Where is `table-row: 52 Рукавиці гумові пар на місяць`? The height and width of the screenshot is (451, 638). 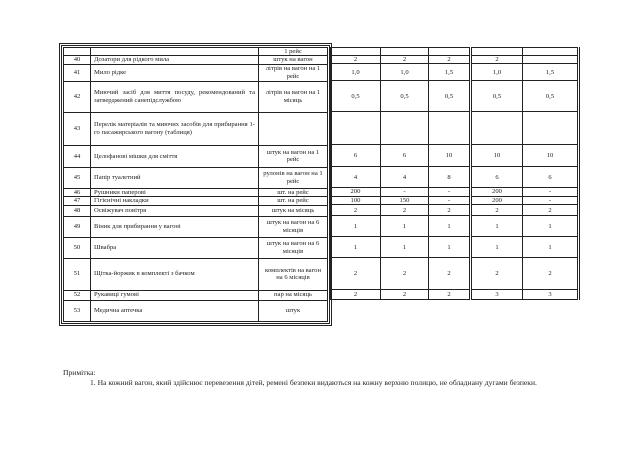 table-row: 52 Рукавиці гумові пар на місяць is located at coordinates (195, 295).